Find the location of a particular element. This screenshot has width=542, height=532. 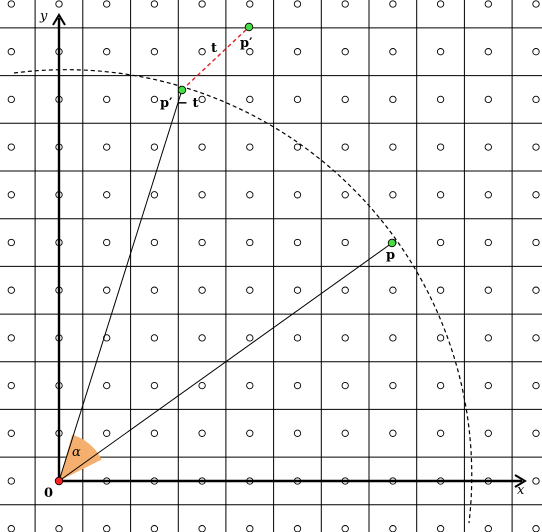

point-p-prime is located at coordinates (249, 27).